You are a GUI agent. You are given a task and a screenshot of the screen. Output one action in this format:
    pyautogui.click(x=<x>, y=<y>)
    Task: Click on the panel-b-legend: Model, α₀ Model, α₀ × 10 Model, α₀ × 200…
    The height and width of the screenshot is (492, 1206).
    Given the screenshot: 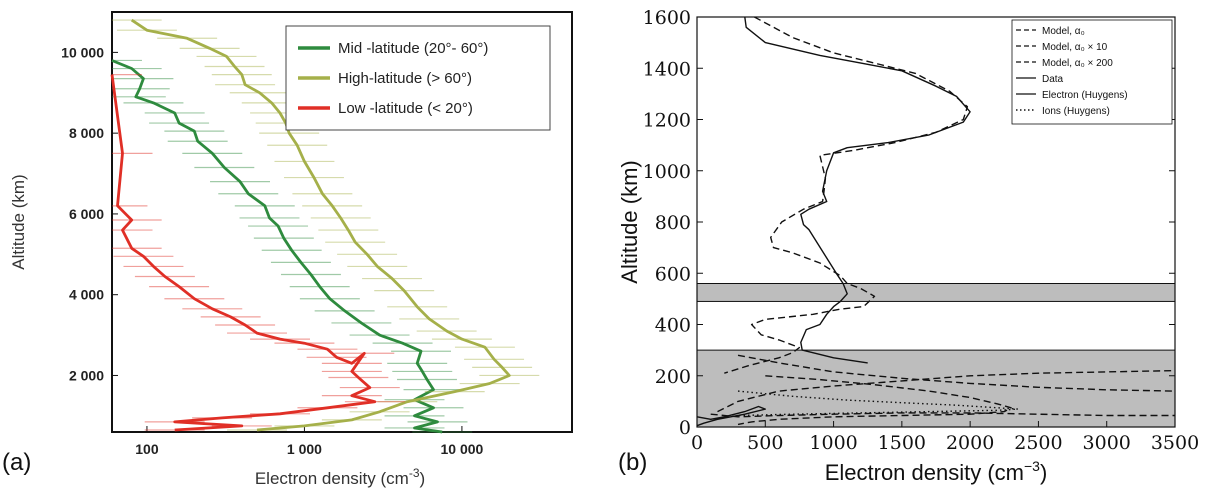 What is the action you would take?
    pyautogui.click(x=1092, y=72)
    